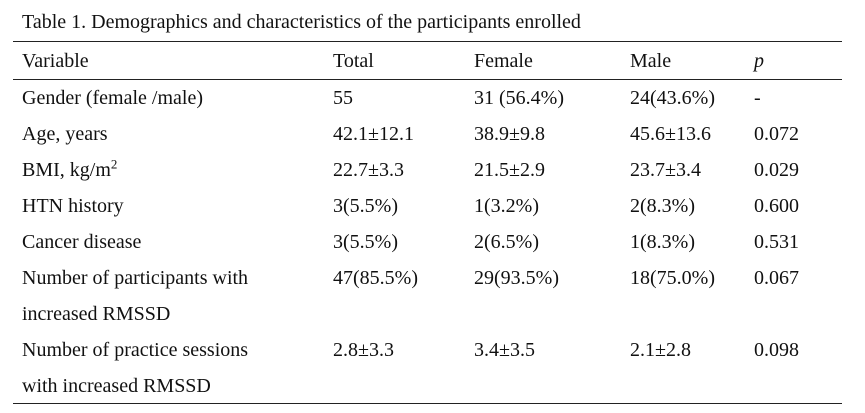  What do you see at coordinates (427, 79) in the screenshot?
I see `header-rule` at bounding box center [427, 79].